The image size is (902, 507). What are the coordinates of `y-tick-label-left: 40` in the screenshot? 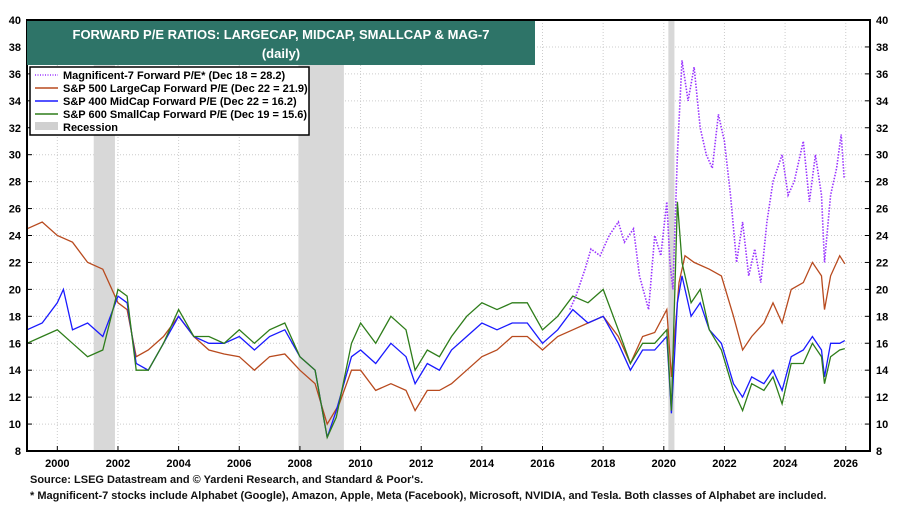 It's located at (15, 21).